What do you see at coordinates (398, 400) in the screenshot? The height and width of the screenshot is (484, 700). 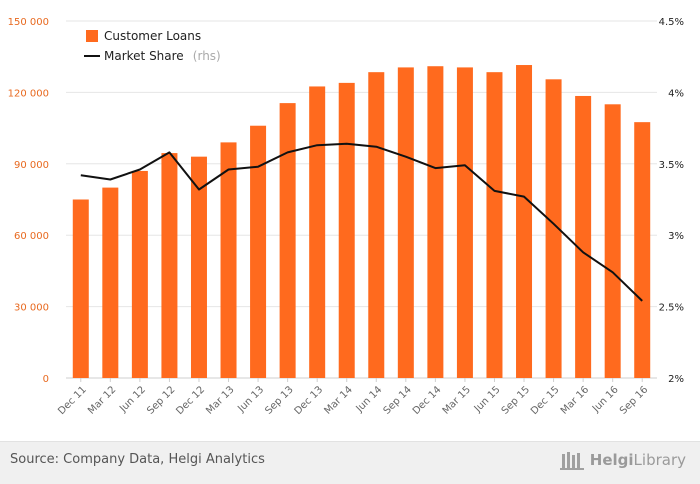 I see `x-tick-label: Sep 14` at bounding box center [398, 400].